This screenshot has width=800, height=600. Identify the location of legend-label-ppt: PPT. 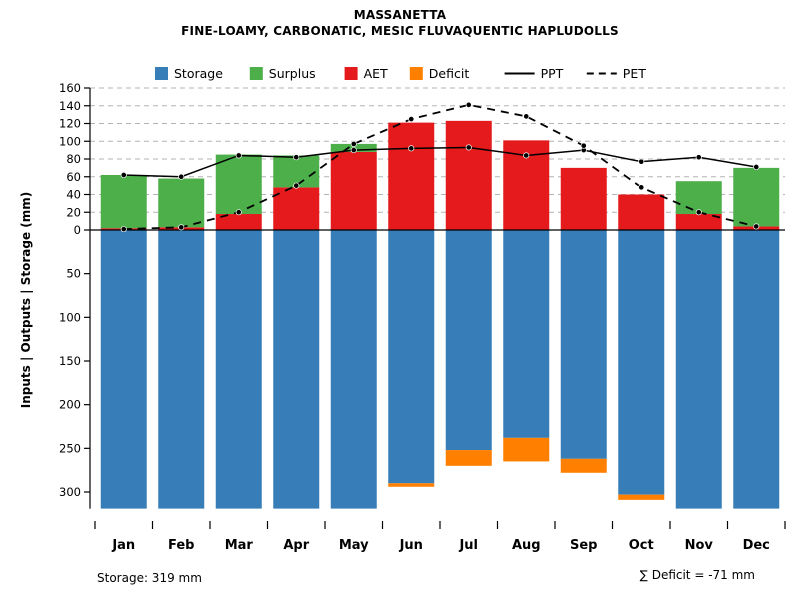
(552, 73).